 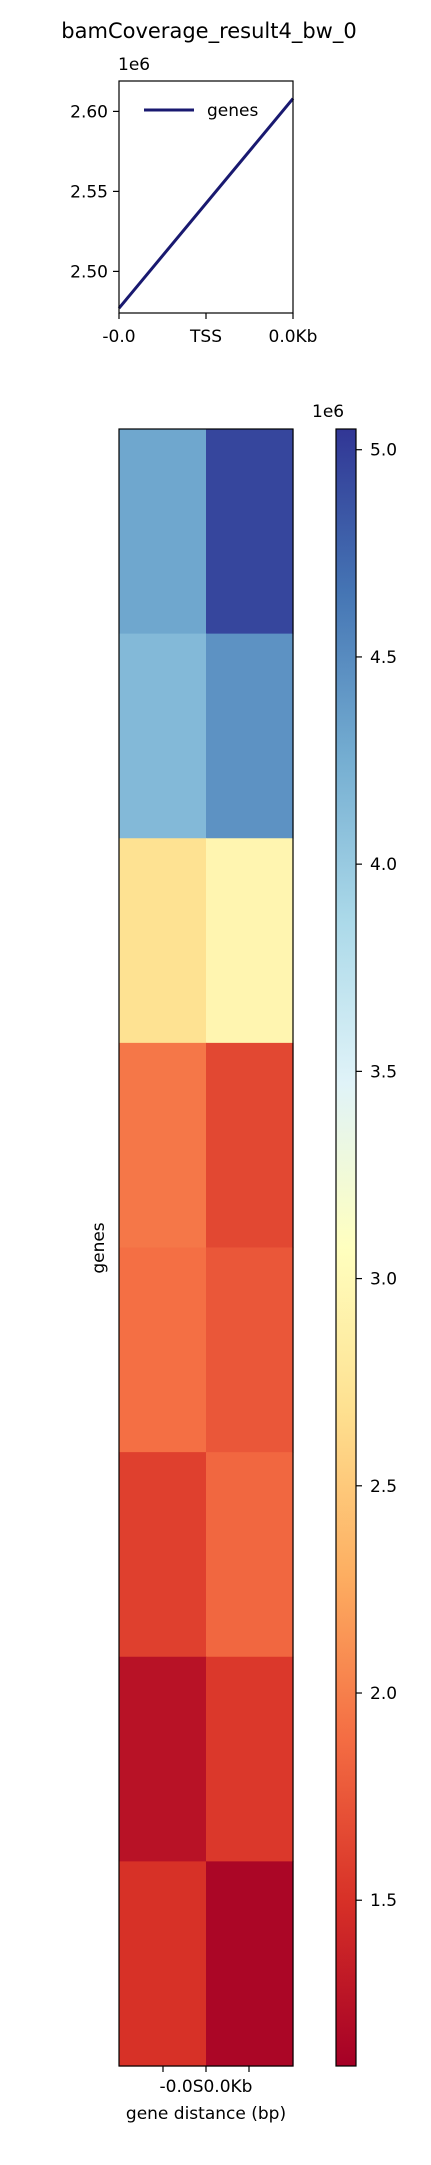 What do you see at coordinates (346, 1247) in the screenshot?
I see `colorbar-gradient` at bounding box center [346, 1247].